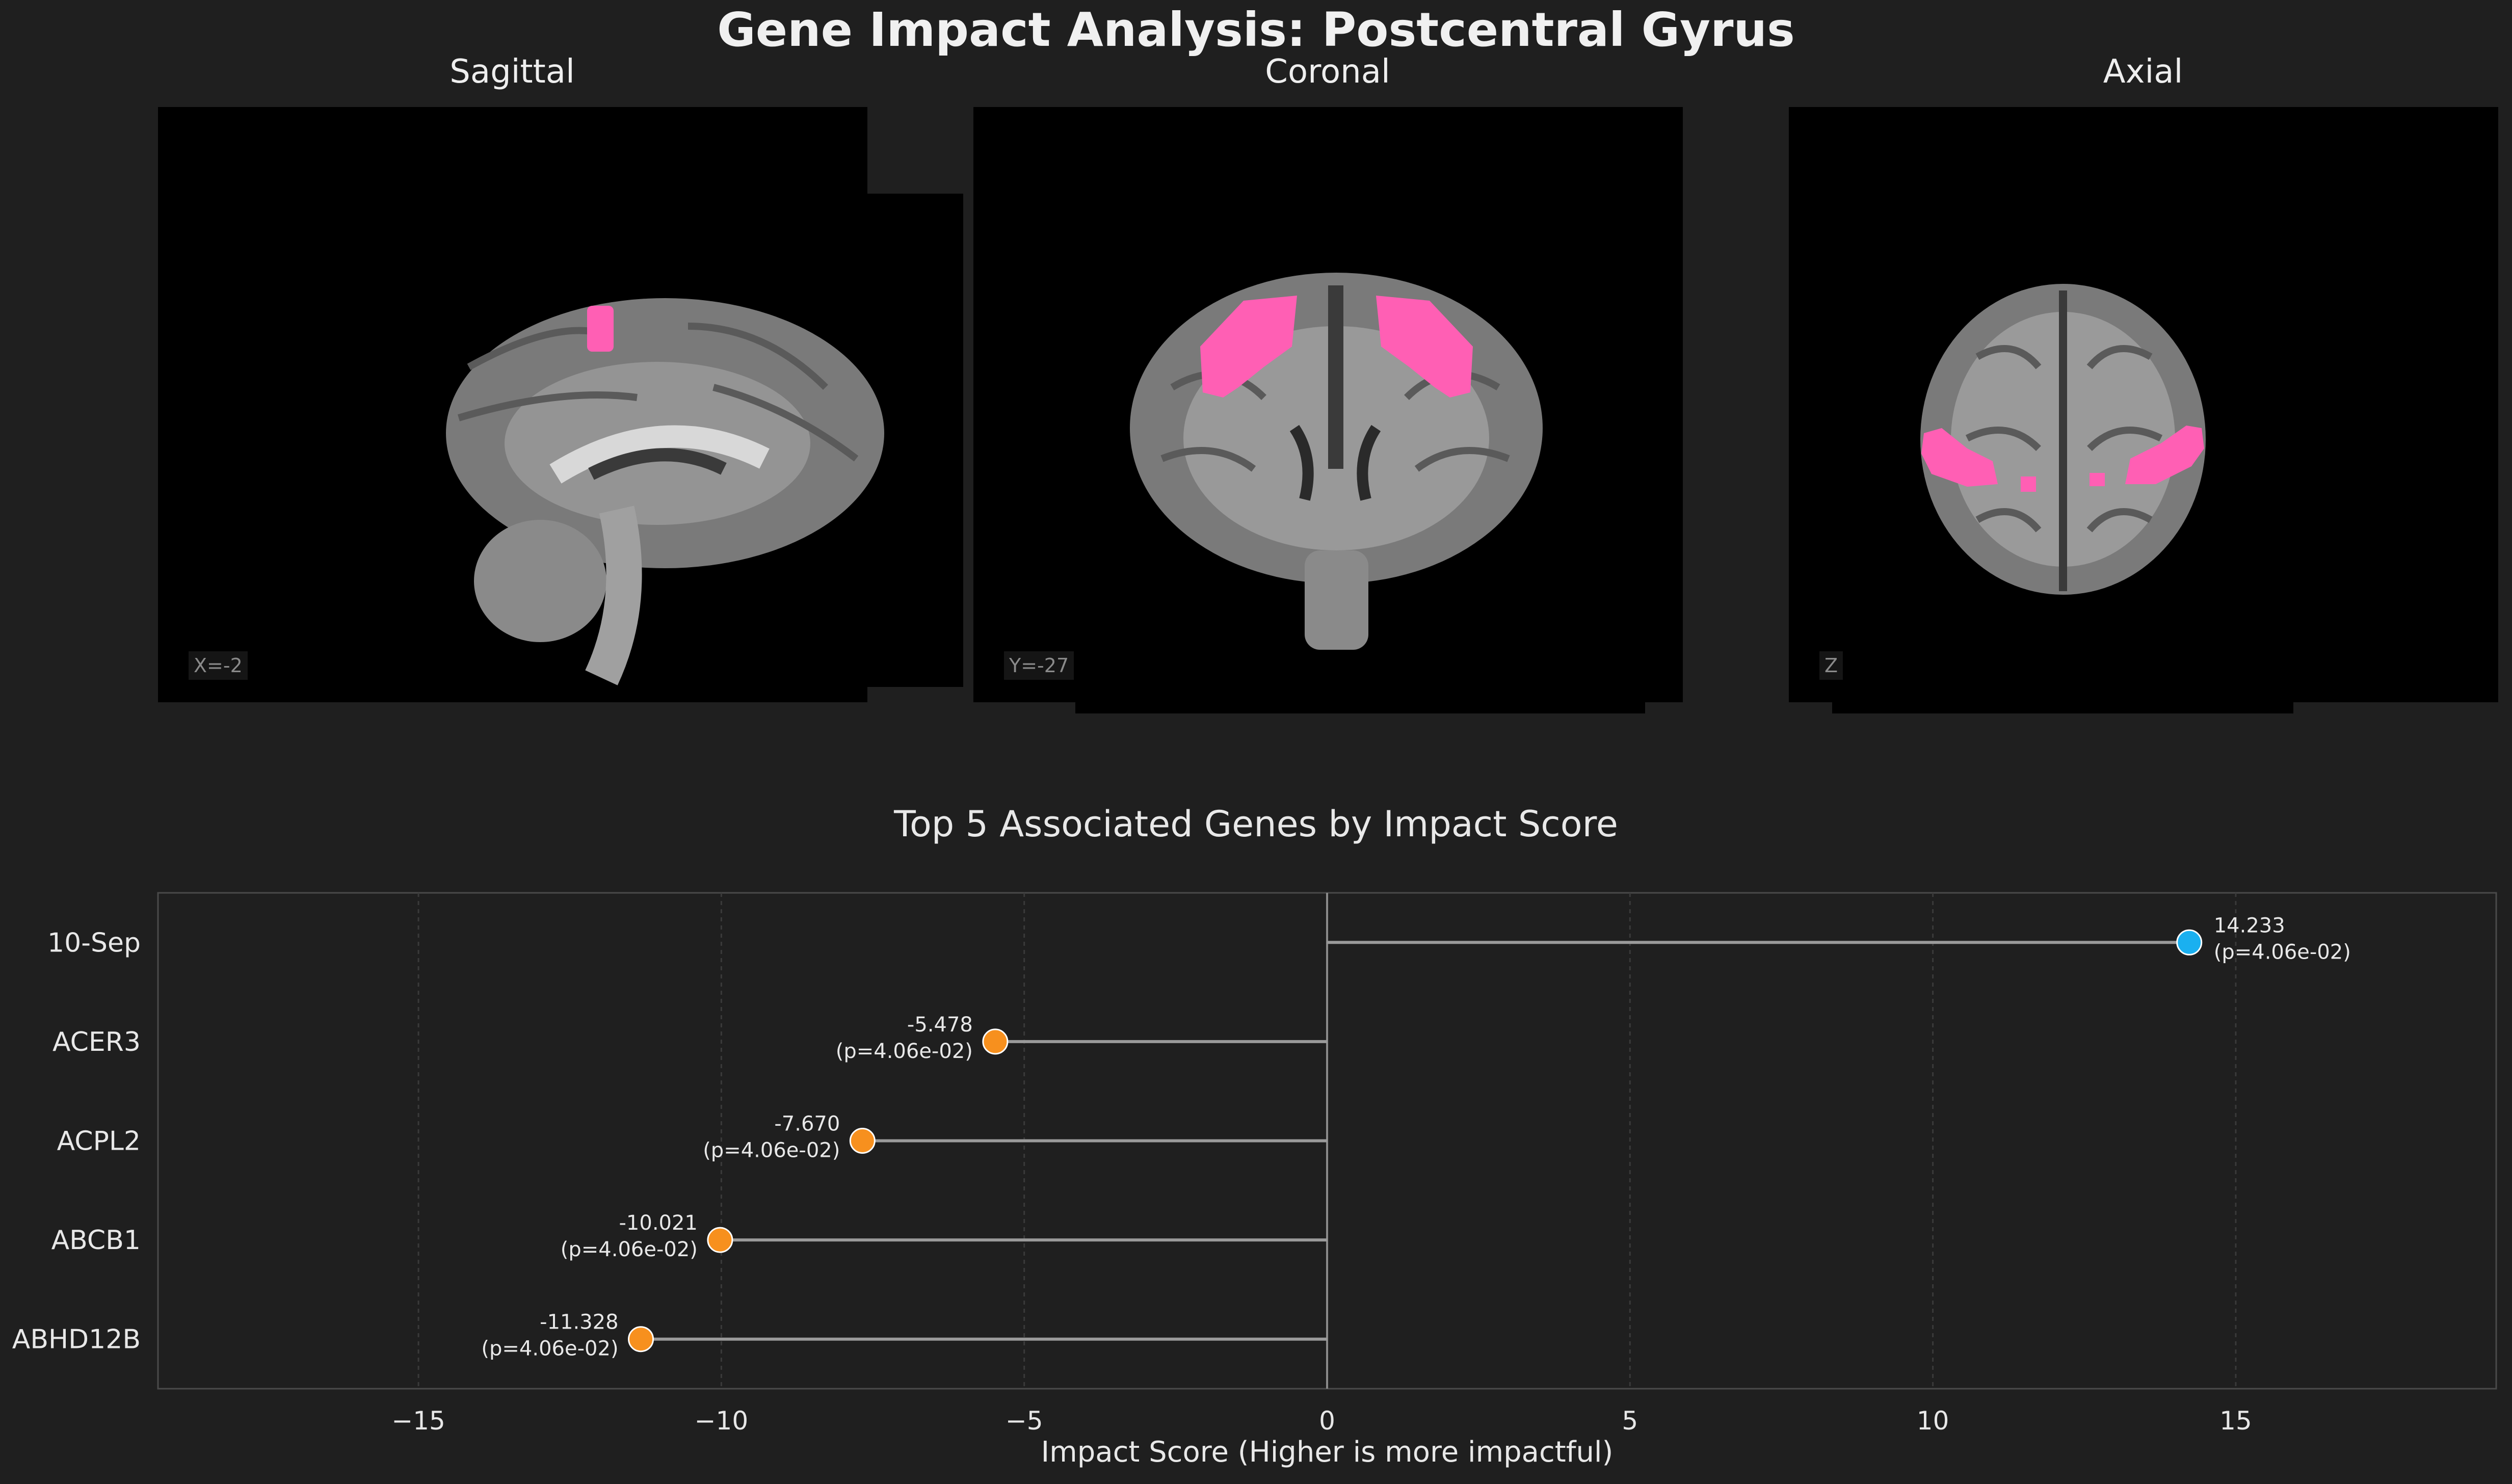  Describe the element at coordinates (1328, 1452) in the screenshot. I see `x-axis-label: Impact Score (Higher is more impactful)` at that location.